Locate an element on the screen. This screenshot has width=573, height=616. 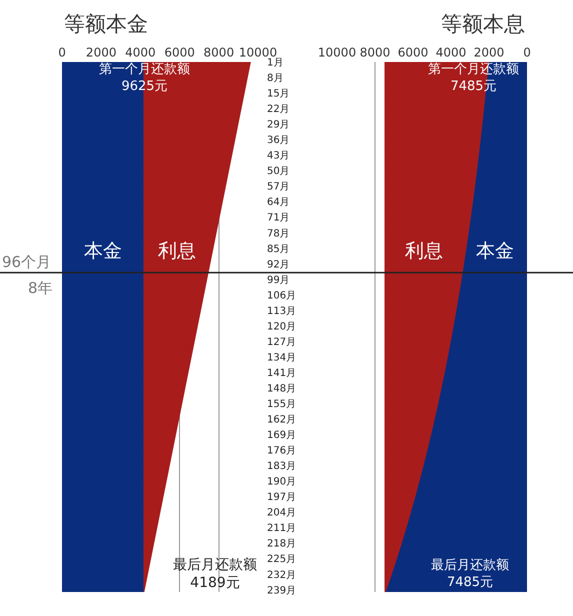
y-tick-label: 113月 is located at coordinates (281, 311).